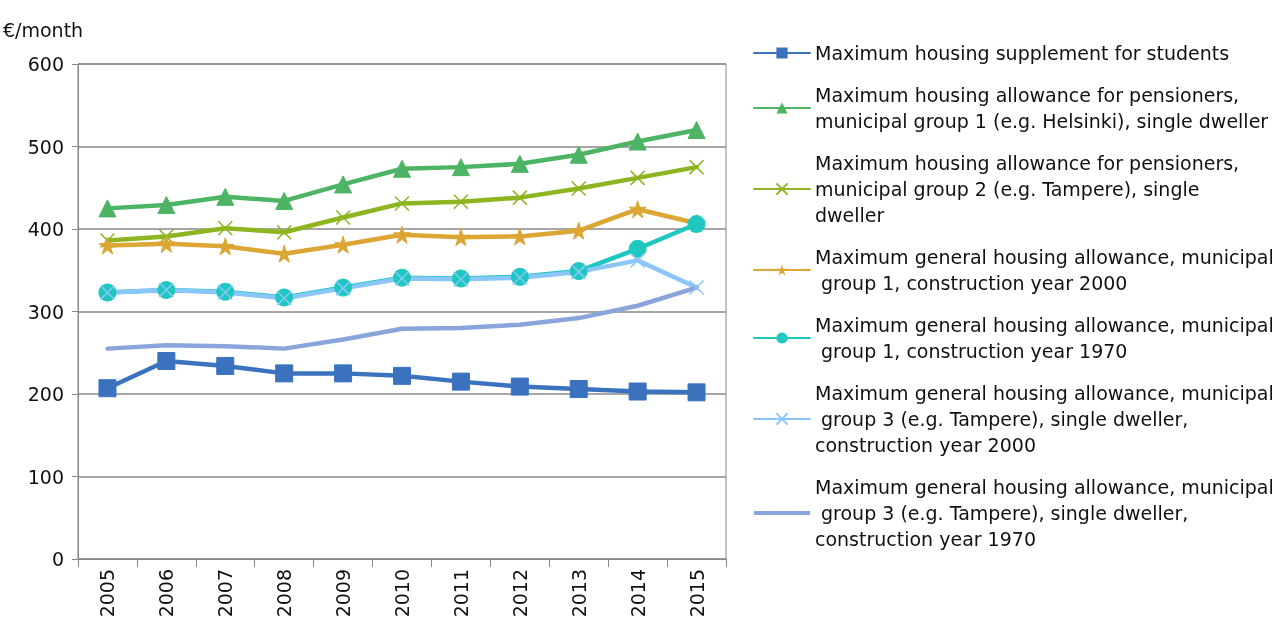 The width and height of the screenshot is (1288, 634). Describe the element at coordinates (225, 593) in the screenshot. I see `x-tick-label: 2007` at that location.